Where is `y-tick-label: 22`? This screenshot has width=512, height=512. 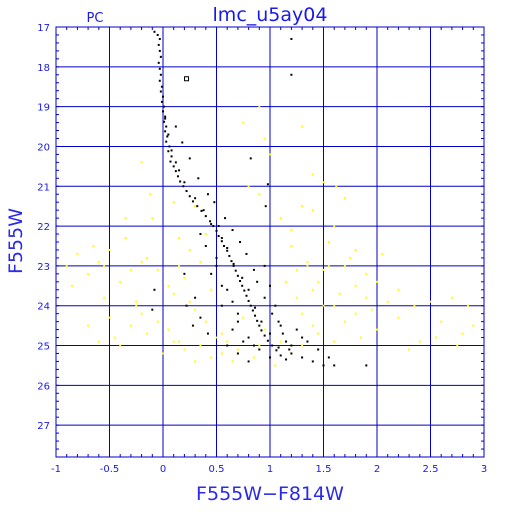
y-tick-label: 22 is located at coordinates (43, 227).